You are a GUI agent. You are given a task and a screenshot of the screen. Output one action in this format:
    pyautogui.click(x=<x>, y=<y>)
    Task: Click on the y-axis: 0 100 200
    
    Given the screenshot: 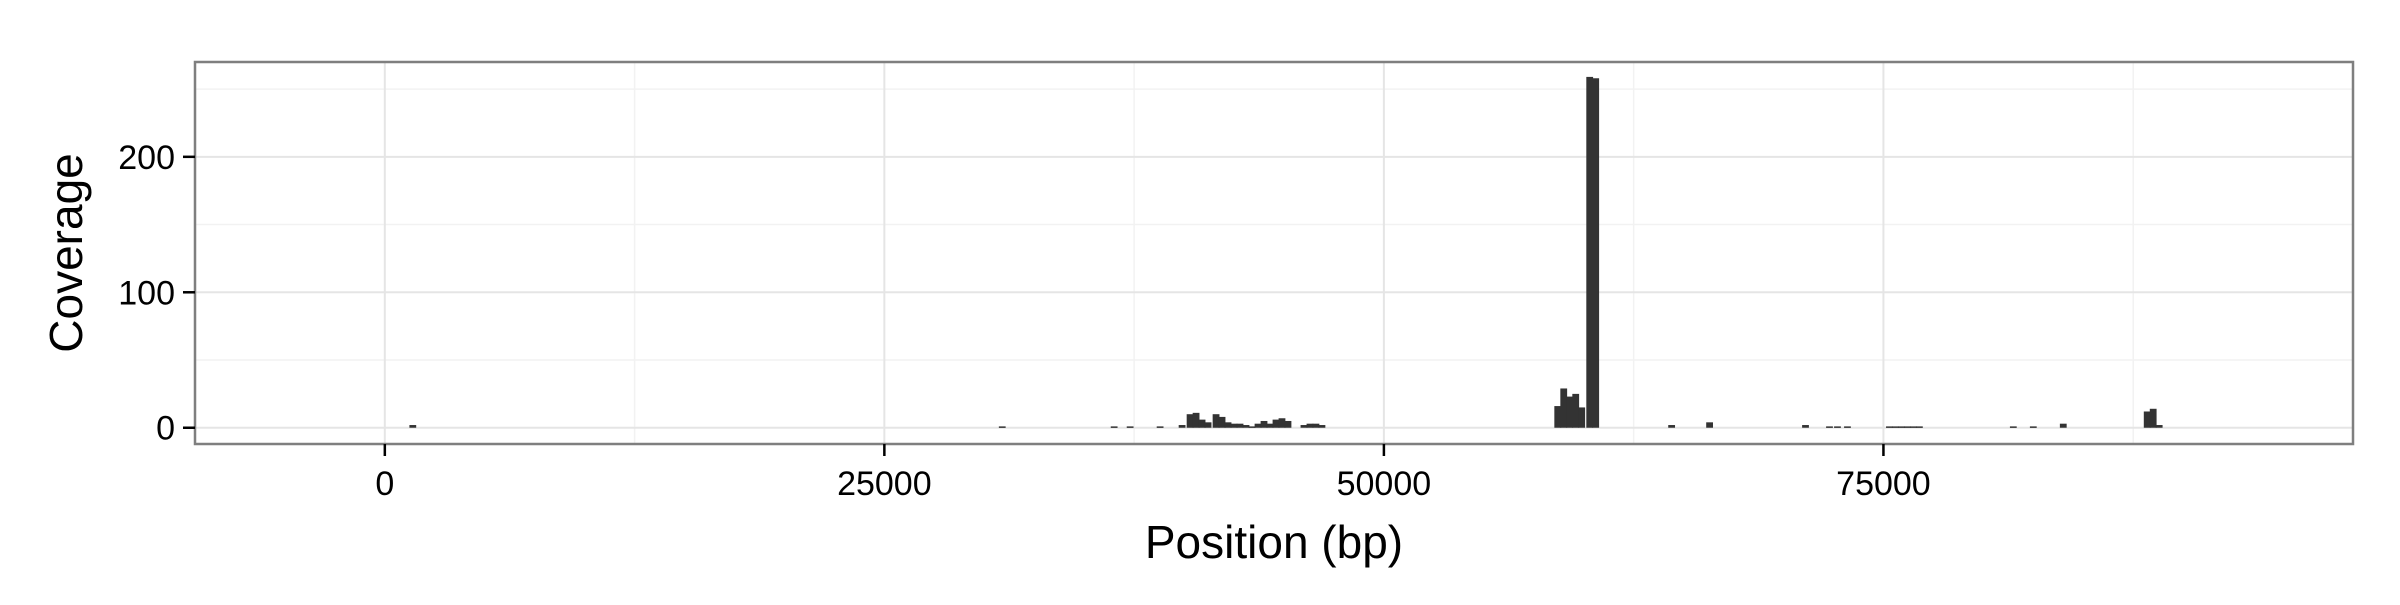 What is the action you would take?
    pyautogui.click(x=156, y=293)
    